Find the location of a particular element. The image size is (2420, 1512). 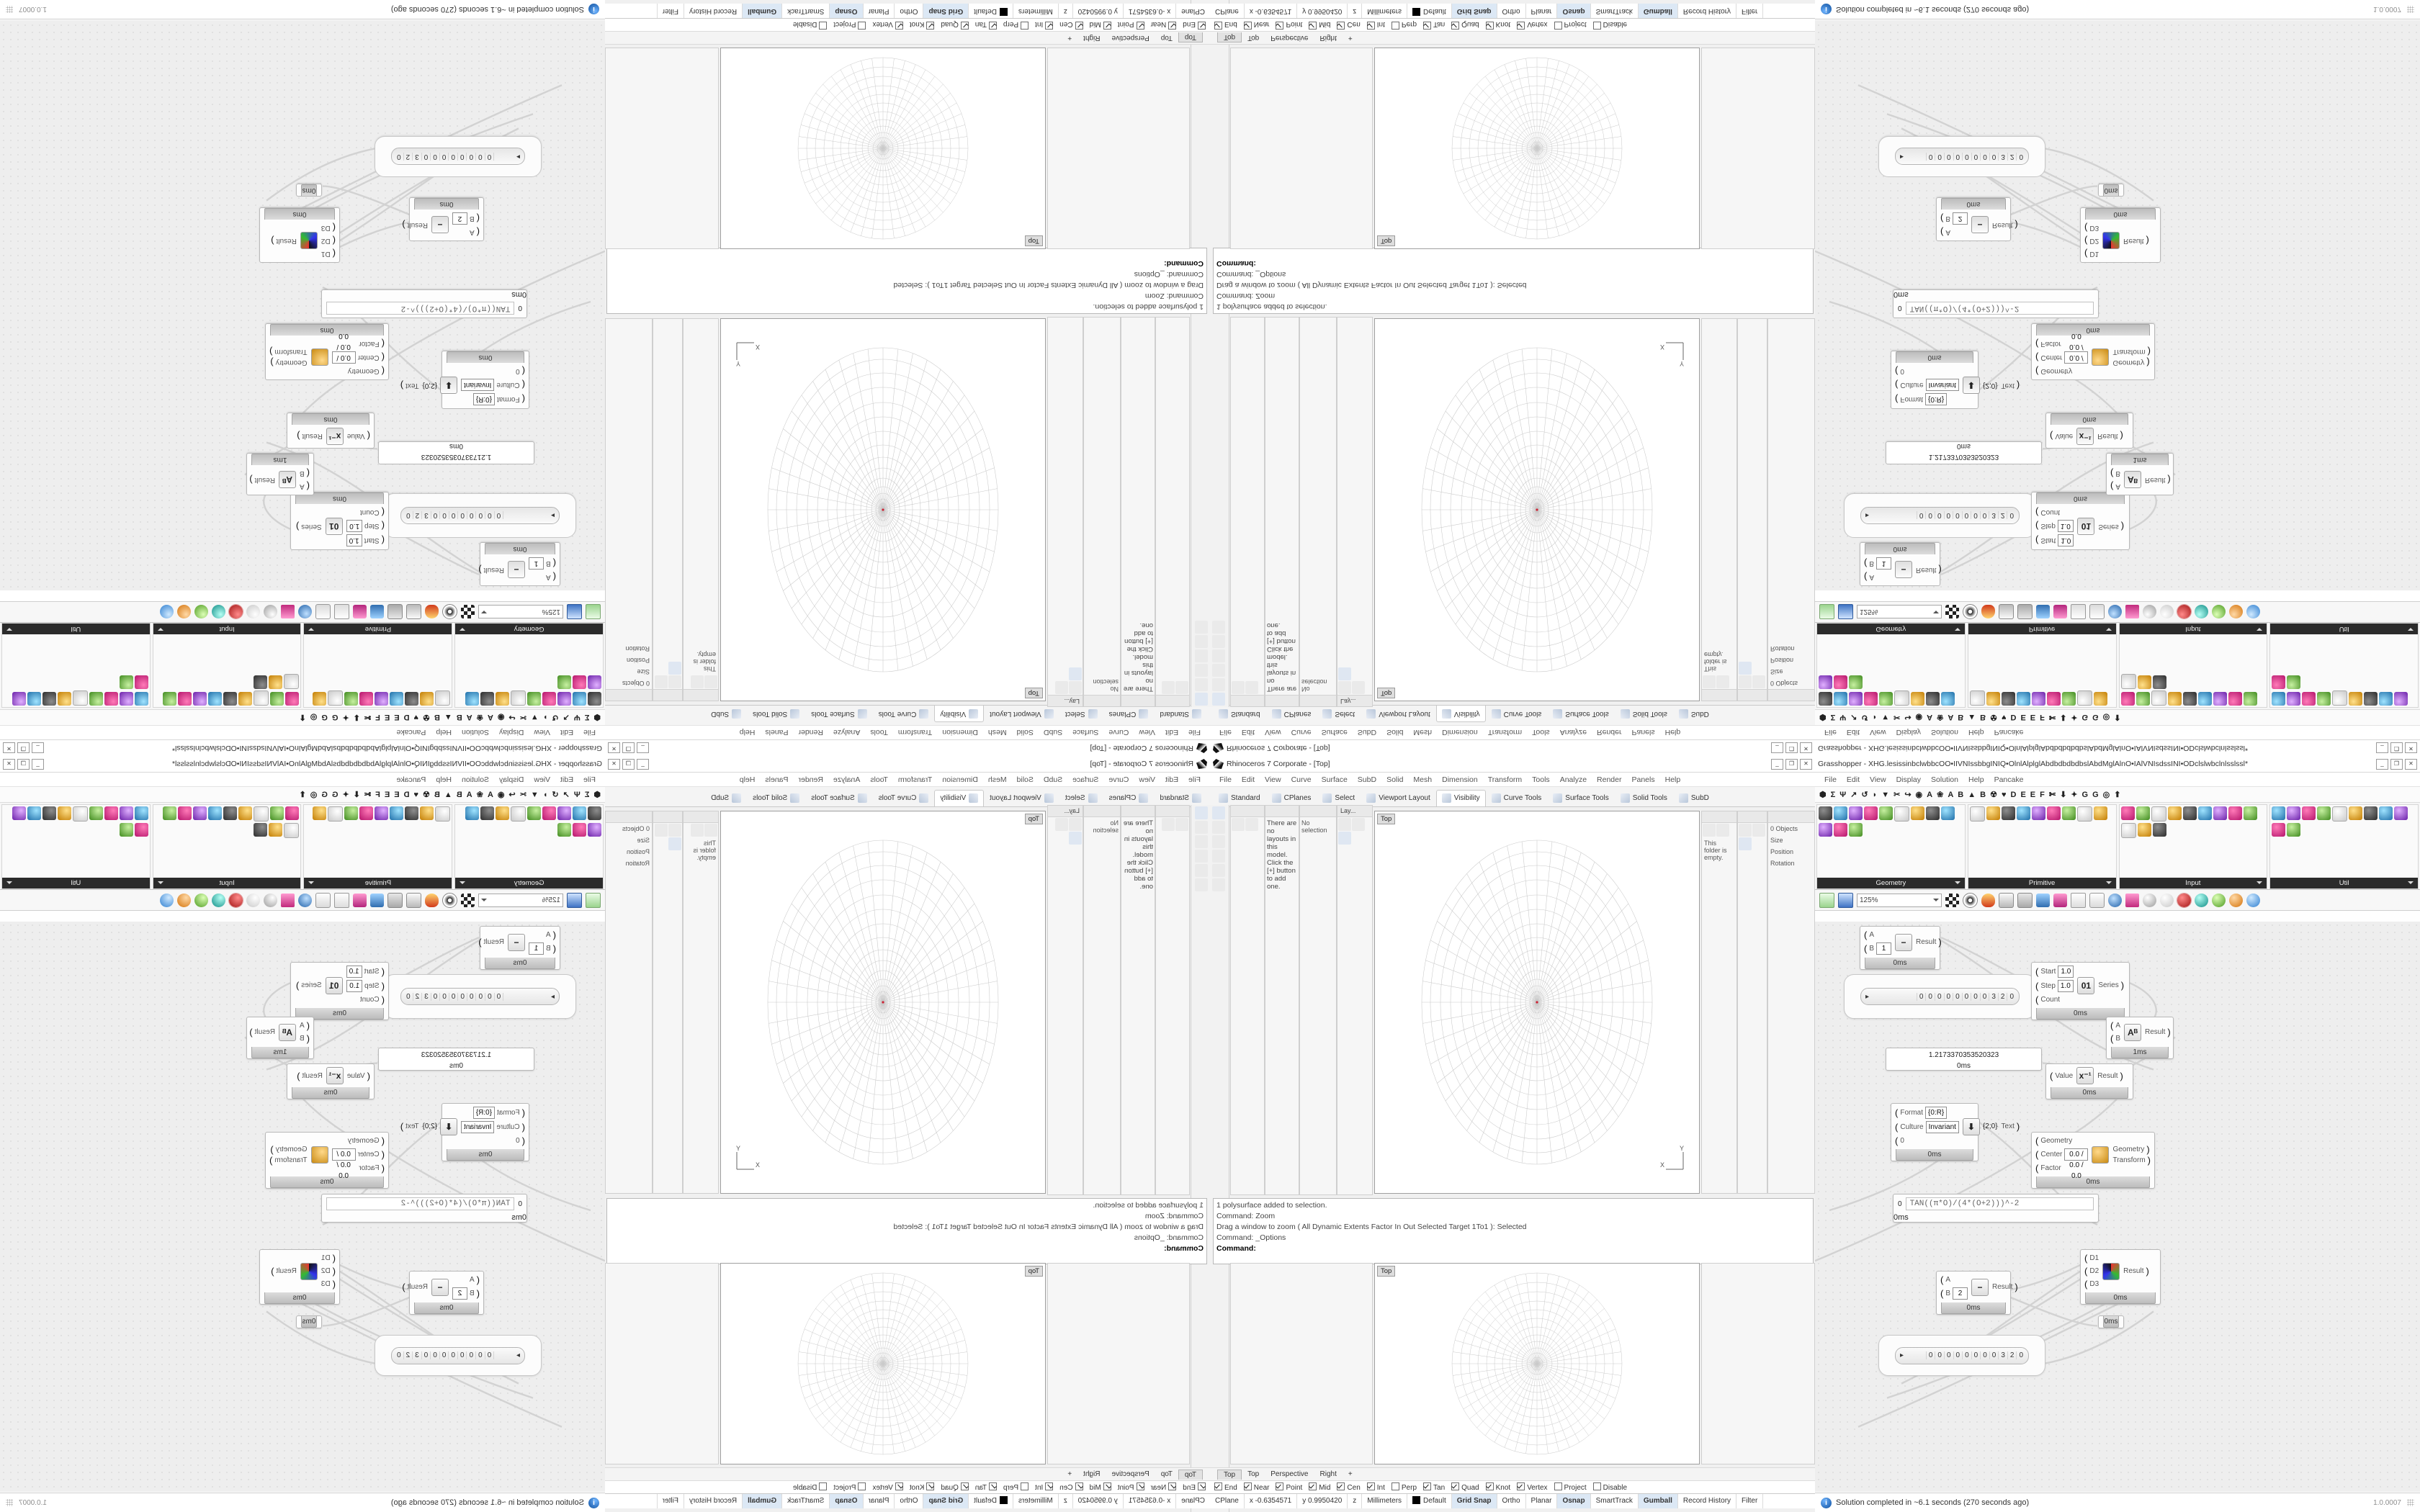

wireframe-preview-icon is located at coordinates (253, 900).